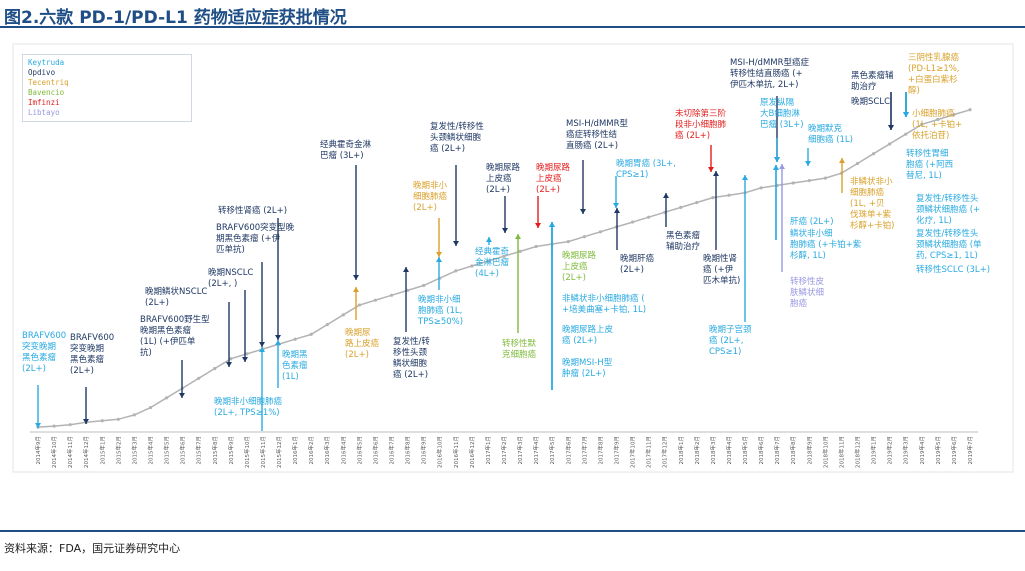 Image resolution: width=1025 pixels, height=571 pixels. Describe the element at coordinates (48, 82) in the screenshot. I see `legend-item-tecentriq: Tecentriq` at that location.